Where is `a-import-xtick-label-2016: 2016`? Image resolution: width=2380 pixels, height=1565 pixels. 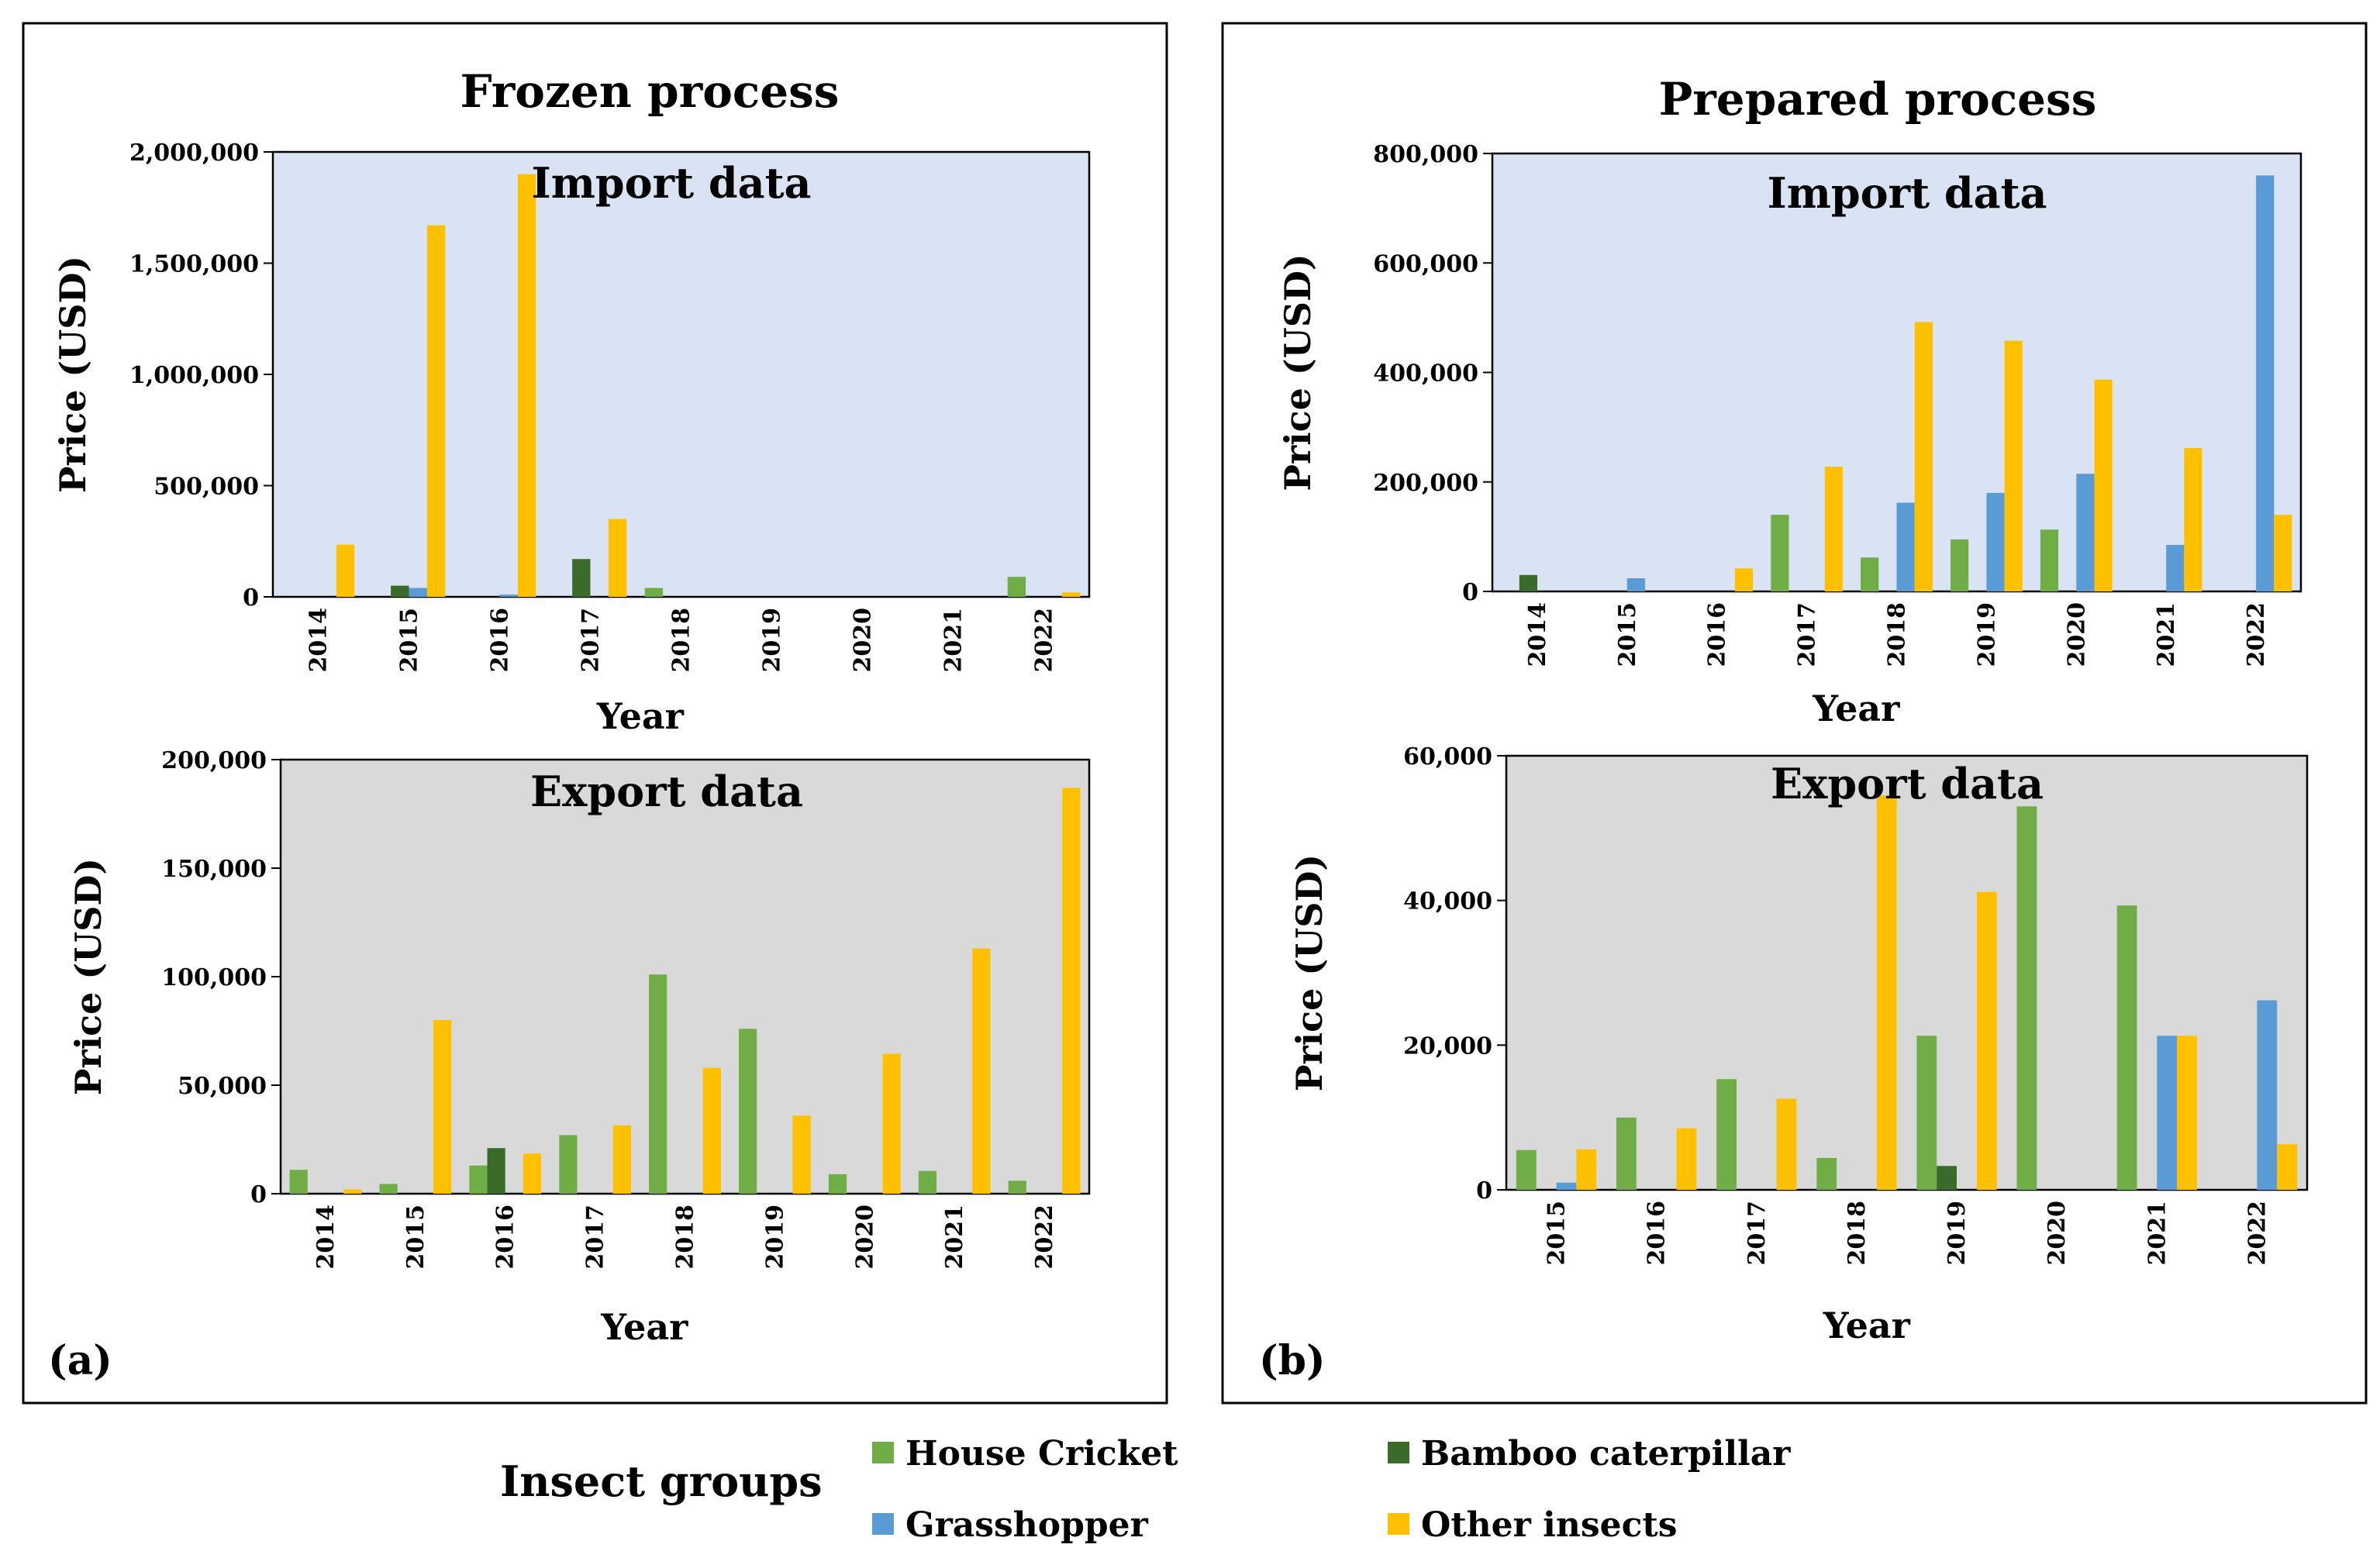 a-import-xtick-label-2016: 2016 is located at coordinates (500, 640).